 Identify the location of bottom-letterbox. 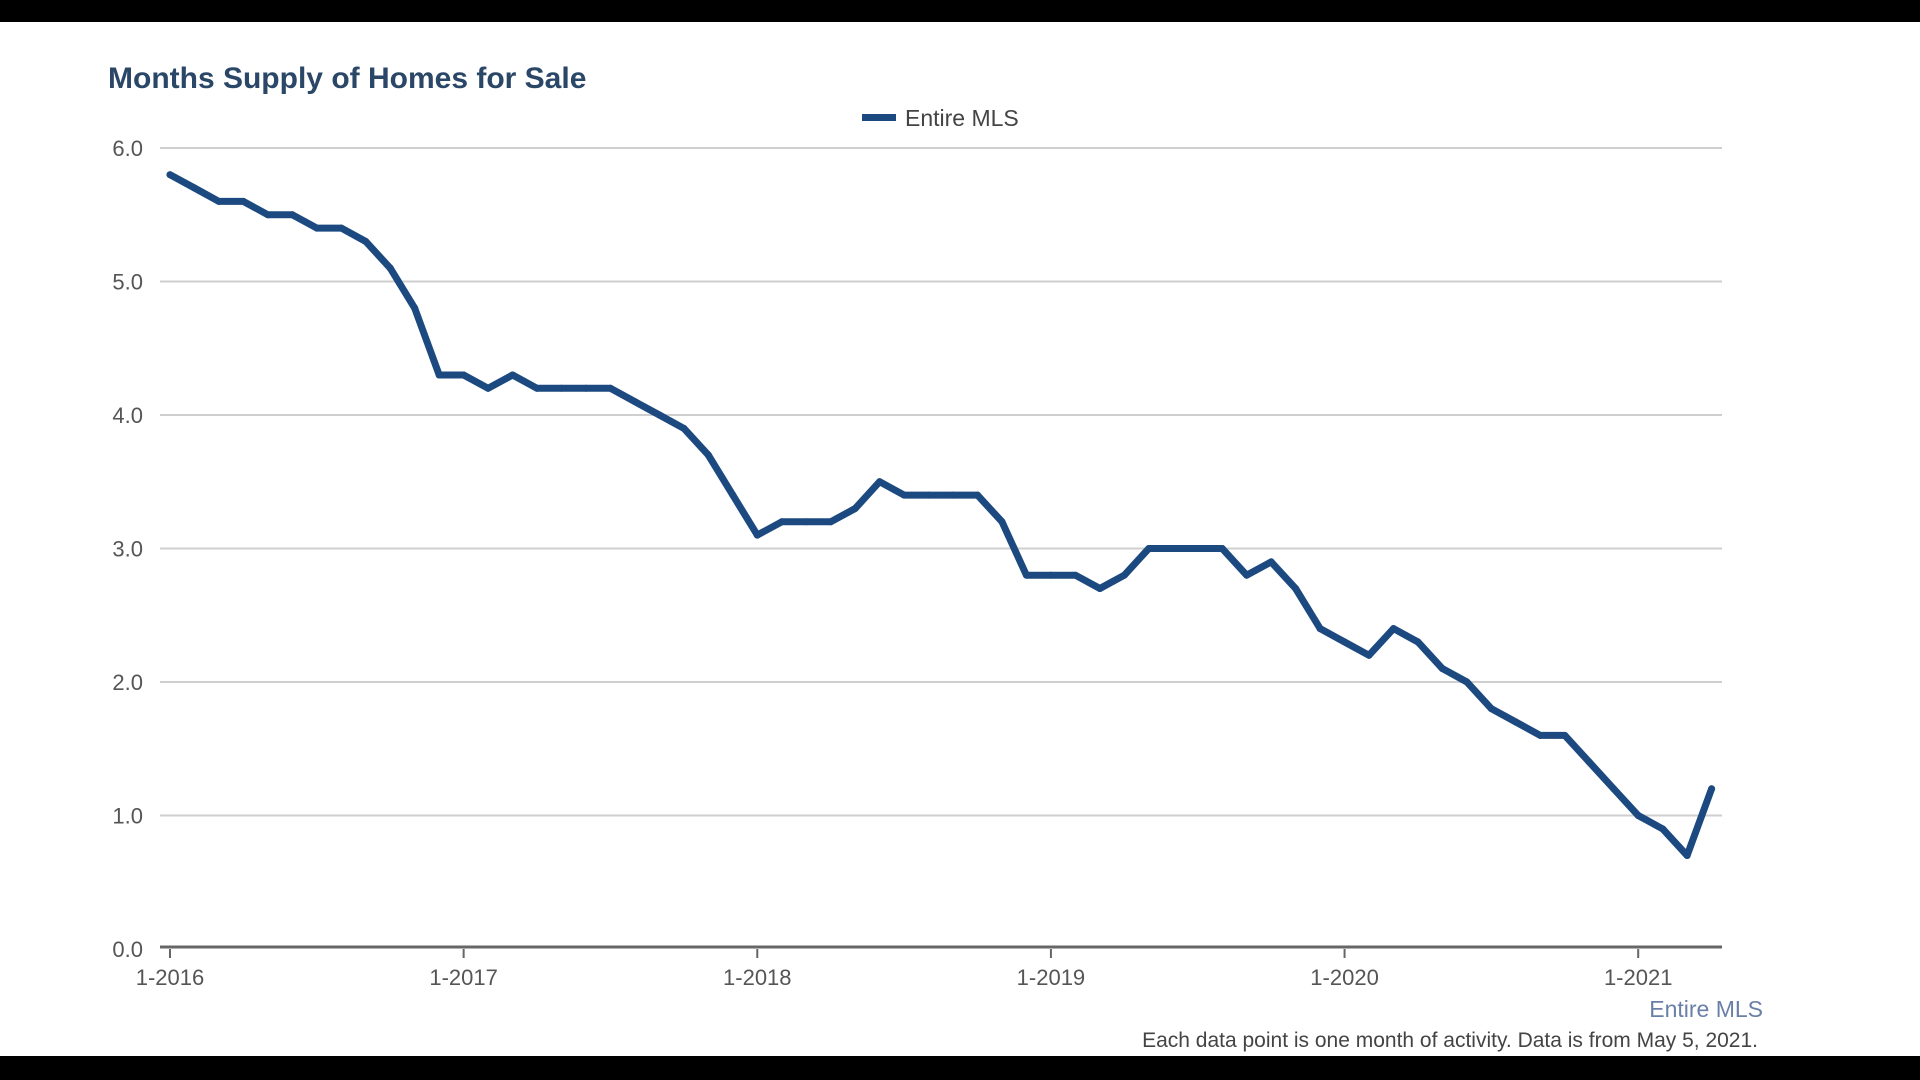
(960, 1068).